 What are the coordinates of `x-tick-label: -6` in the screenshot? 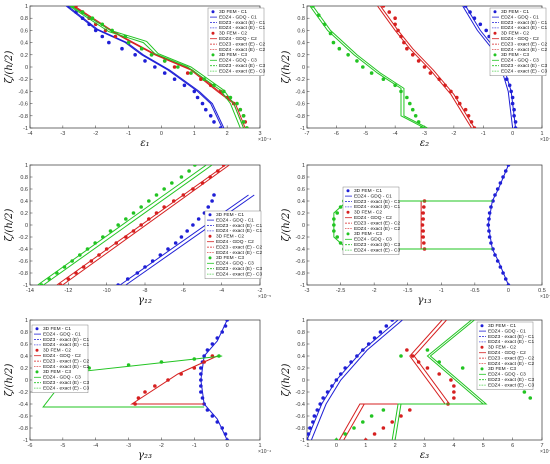 It's located at (30, 446).